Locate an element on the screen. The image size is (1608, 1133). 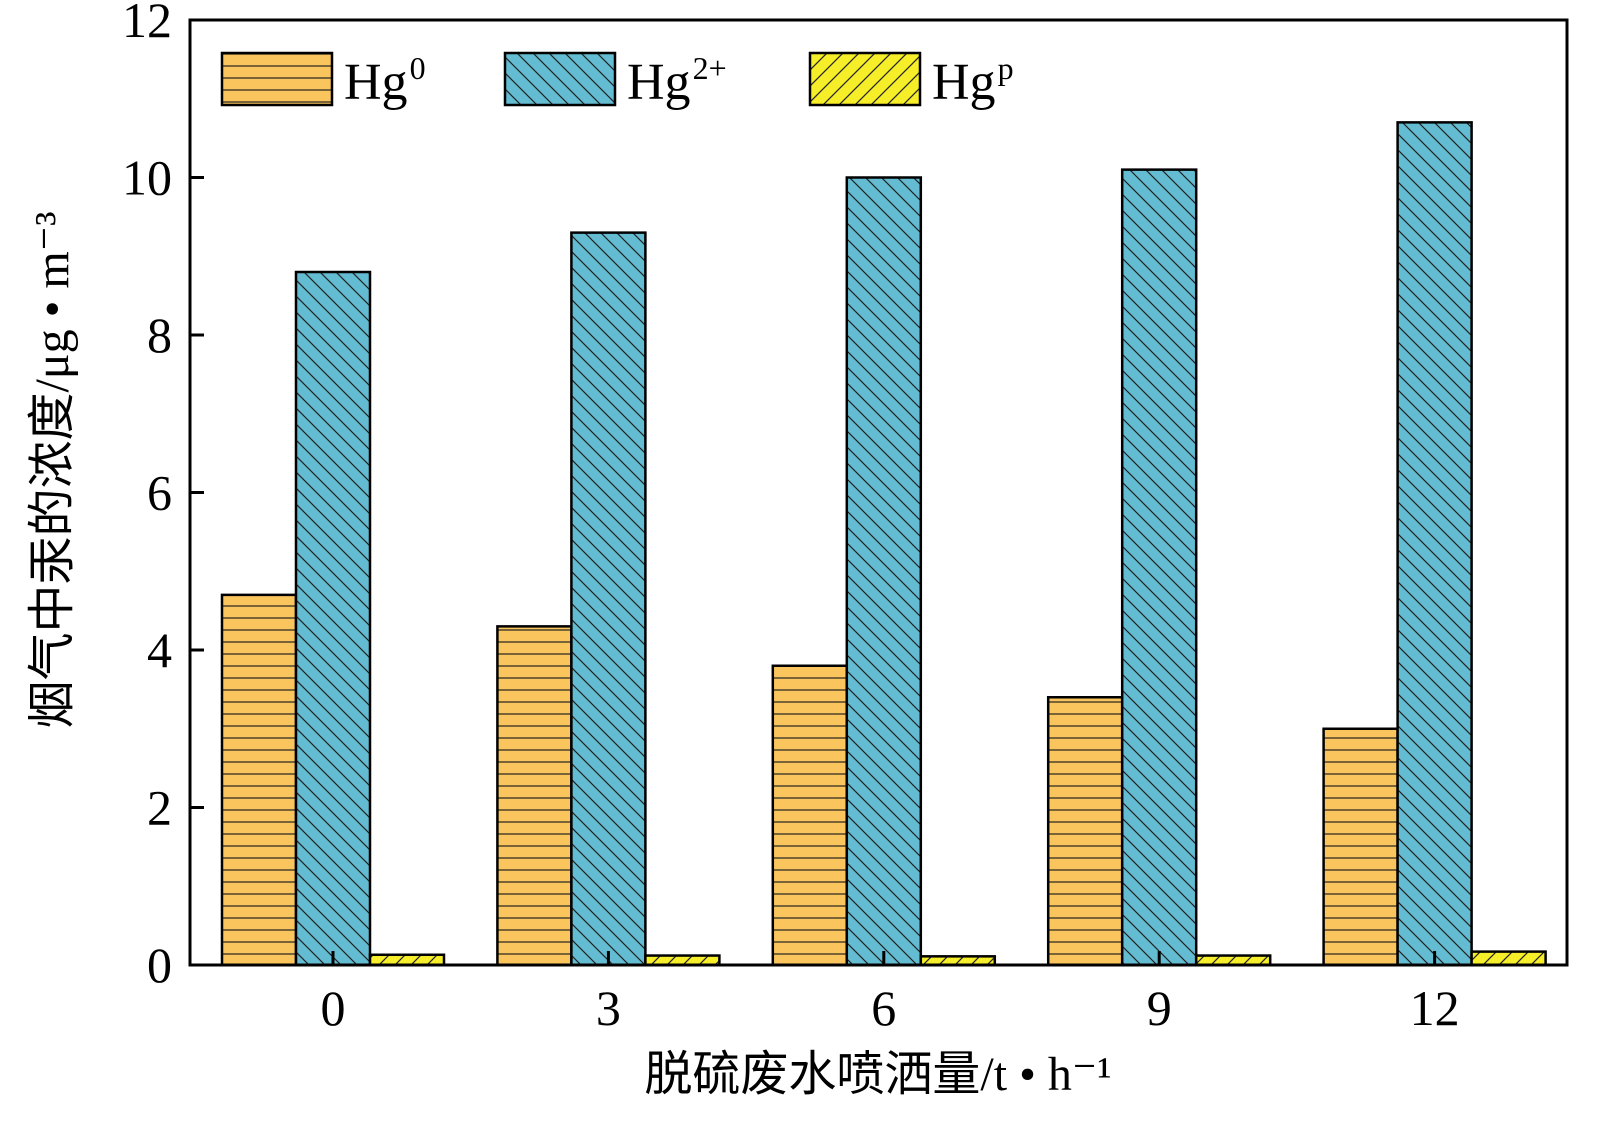
y-tick-label-6: 6 is located at coordinates (159, 493).